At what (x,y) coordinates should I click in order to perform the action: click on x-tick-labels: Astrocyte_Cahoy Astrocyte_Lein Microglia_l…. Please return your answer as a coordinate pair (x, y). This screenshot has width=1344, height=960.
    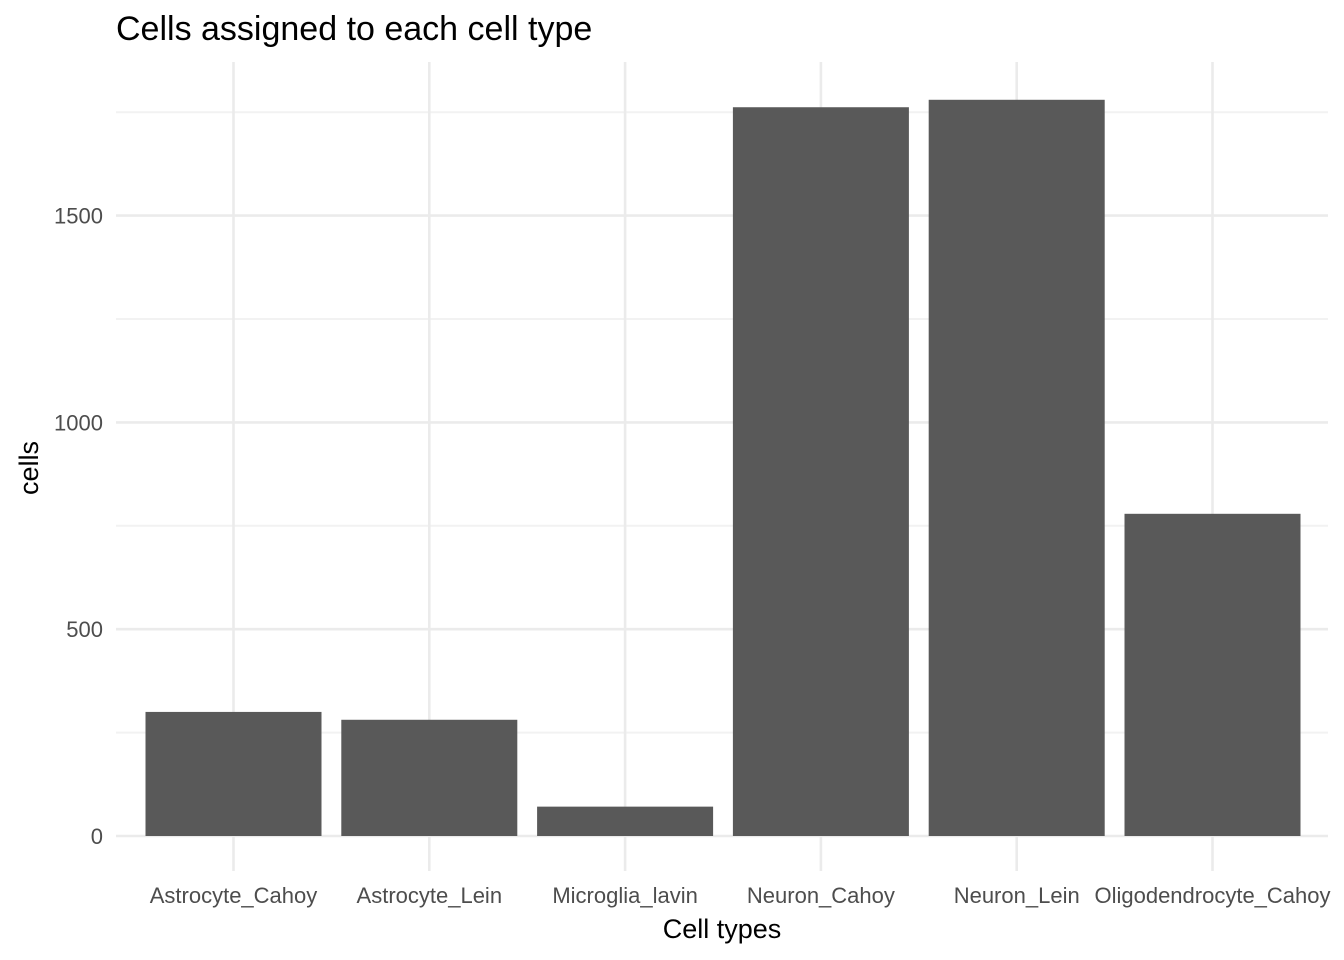
    Looking at the image, I should click on (740, 895).